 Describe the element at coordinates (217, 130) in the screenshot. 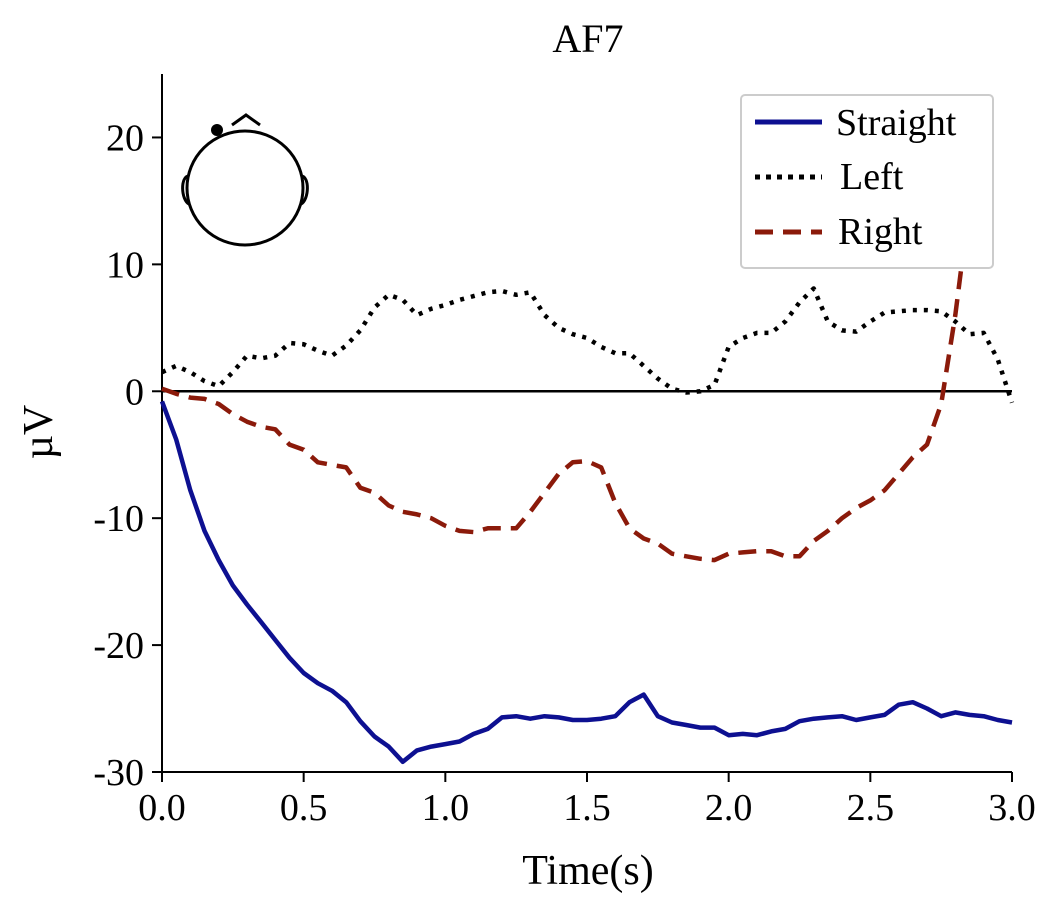

I see `electrode-marker` at that location.